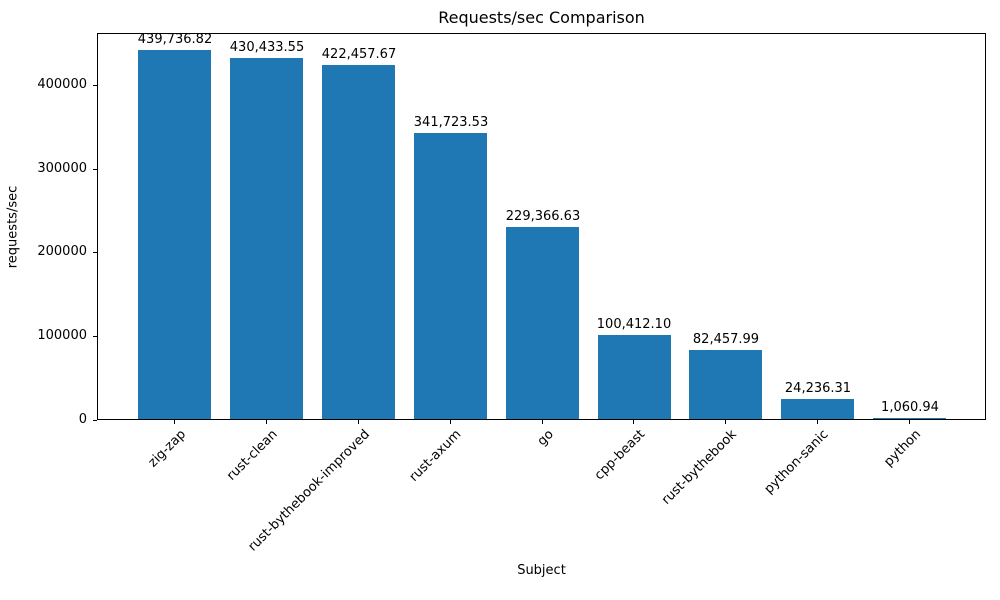 This screenshot has width=1000, height=600. Describe the element at coordinates (542, 322) in the screenshot. I see `bar-go` at that location.